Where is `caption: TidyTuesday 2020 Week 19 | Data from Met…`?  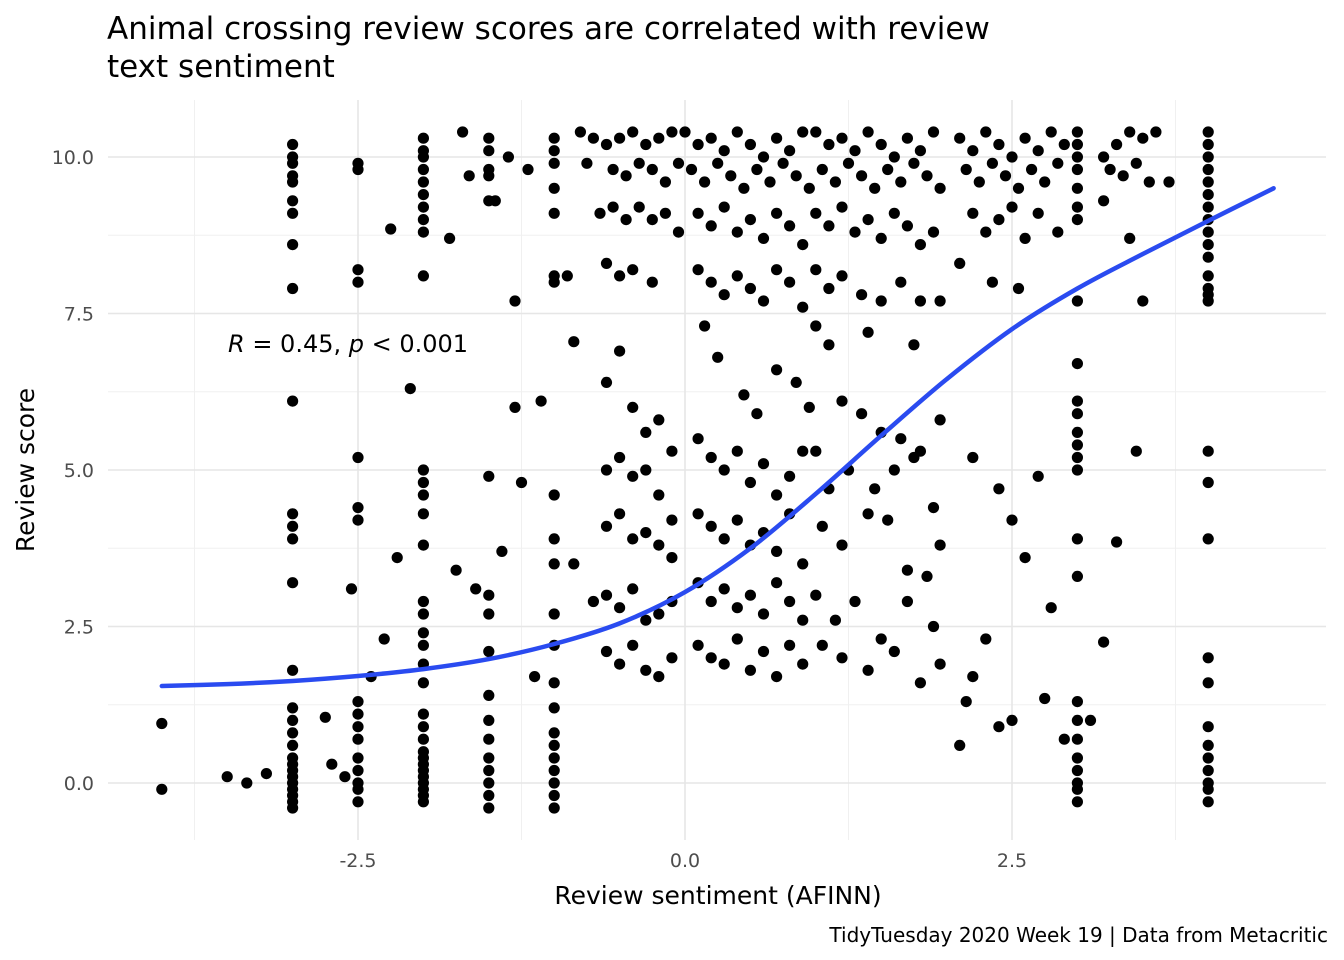 caption: TidyTuesday 2020 Week 19 | Data from Met… is located at coordinates (1078, 935).